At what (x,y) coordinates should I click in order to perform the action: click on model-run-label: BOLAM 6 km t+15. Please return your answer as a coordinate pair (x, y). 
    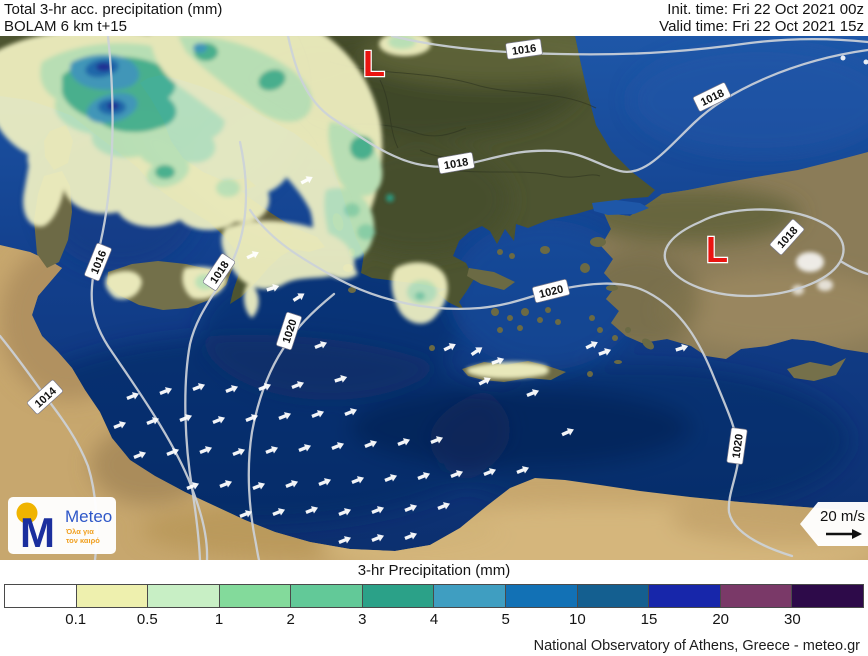
    Looking at the image, I should click on (65, 26).